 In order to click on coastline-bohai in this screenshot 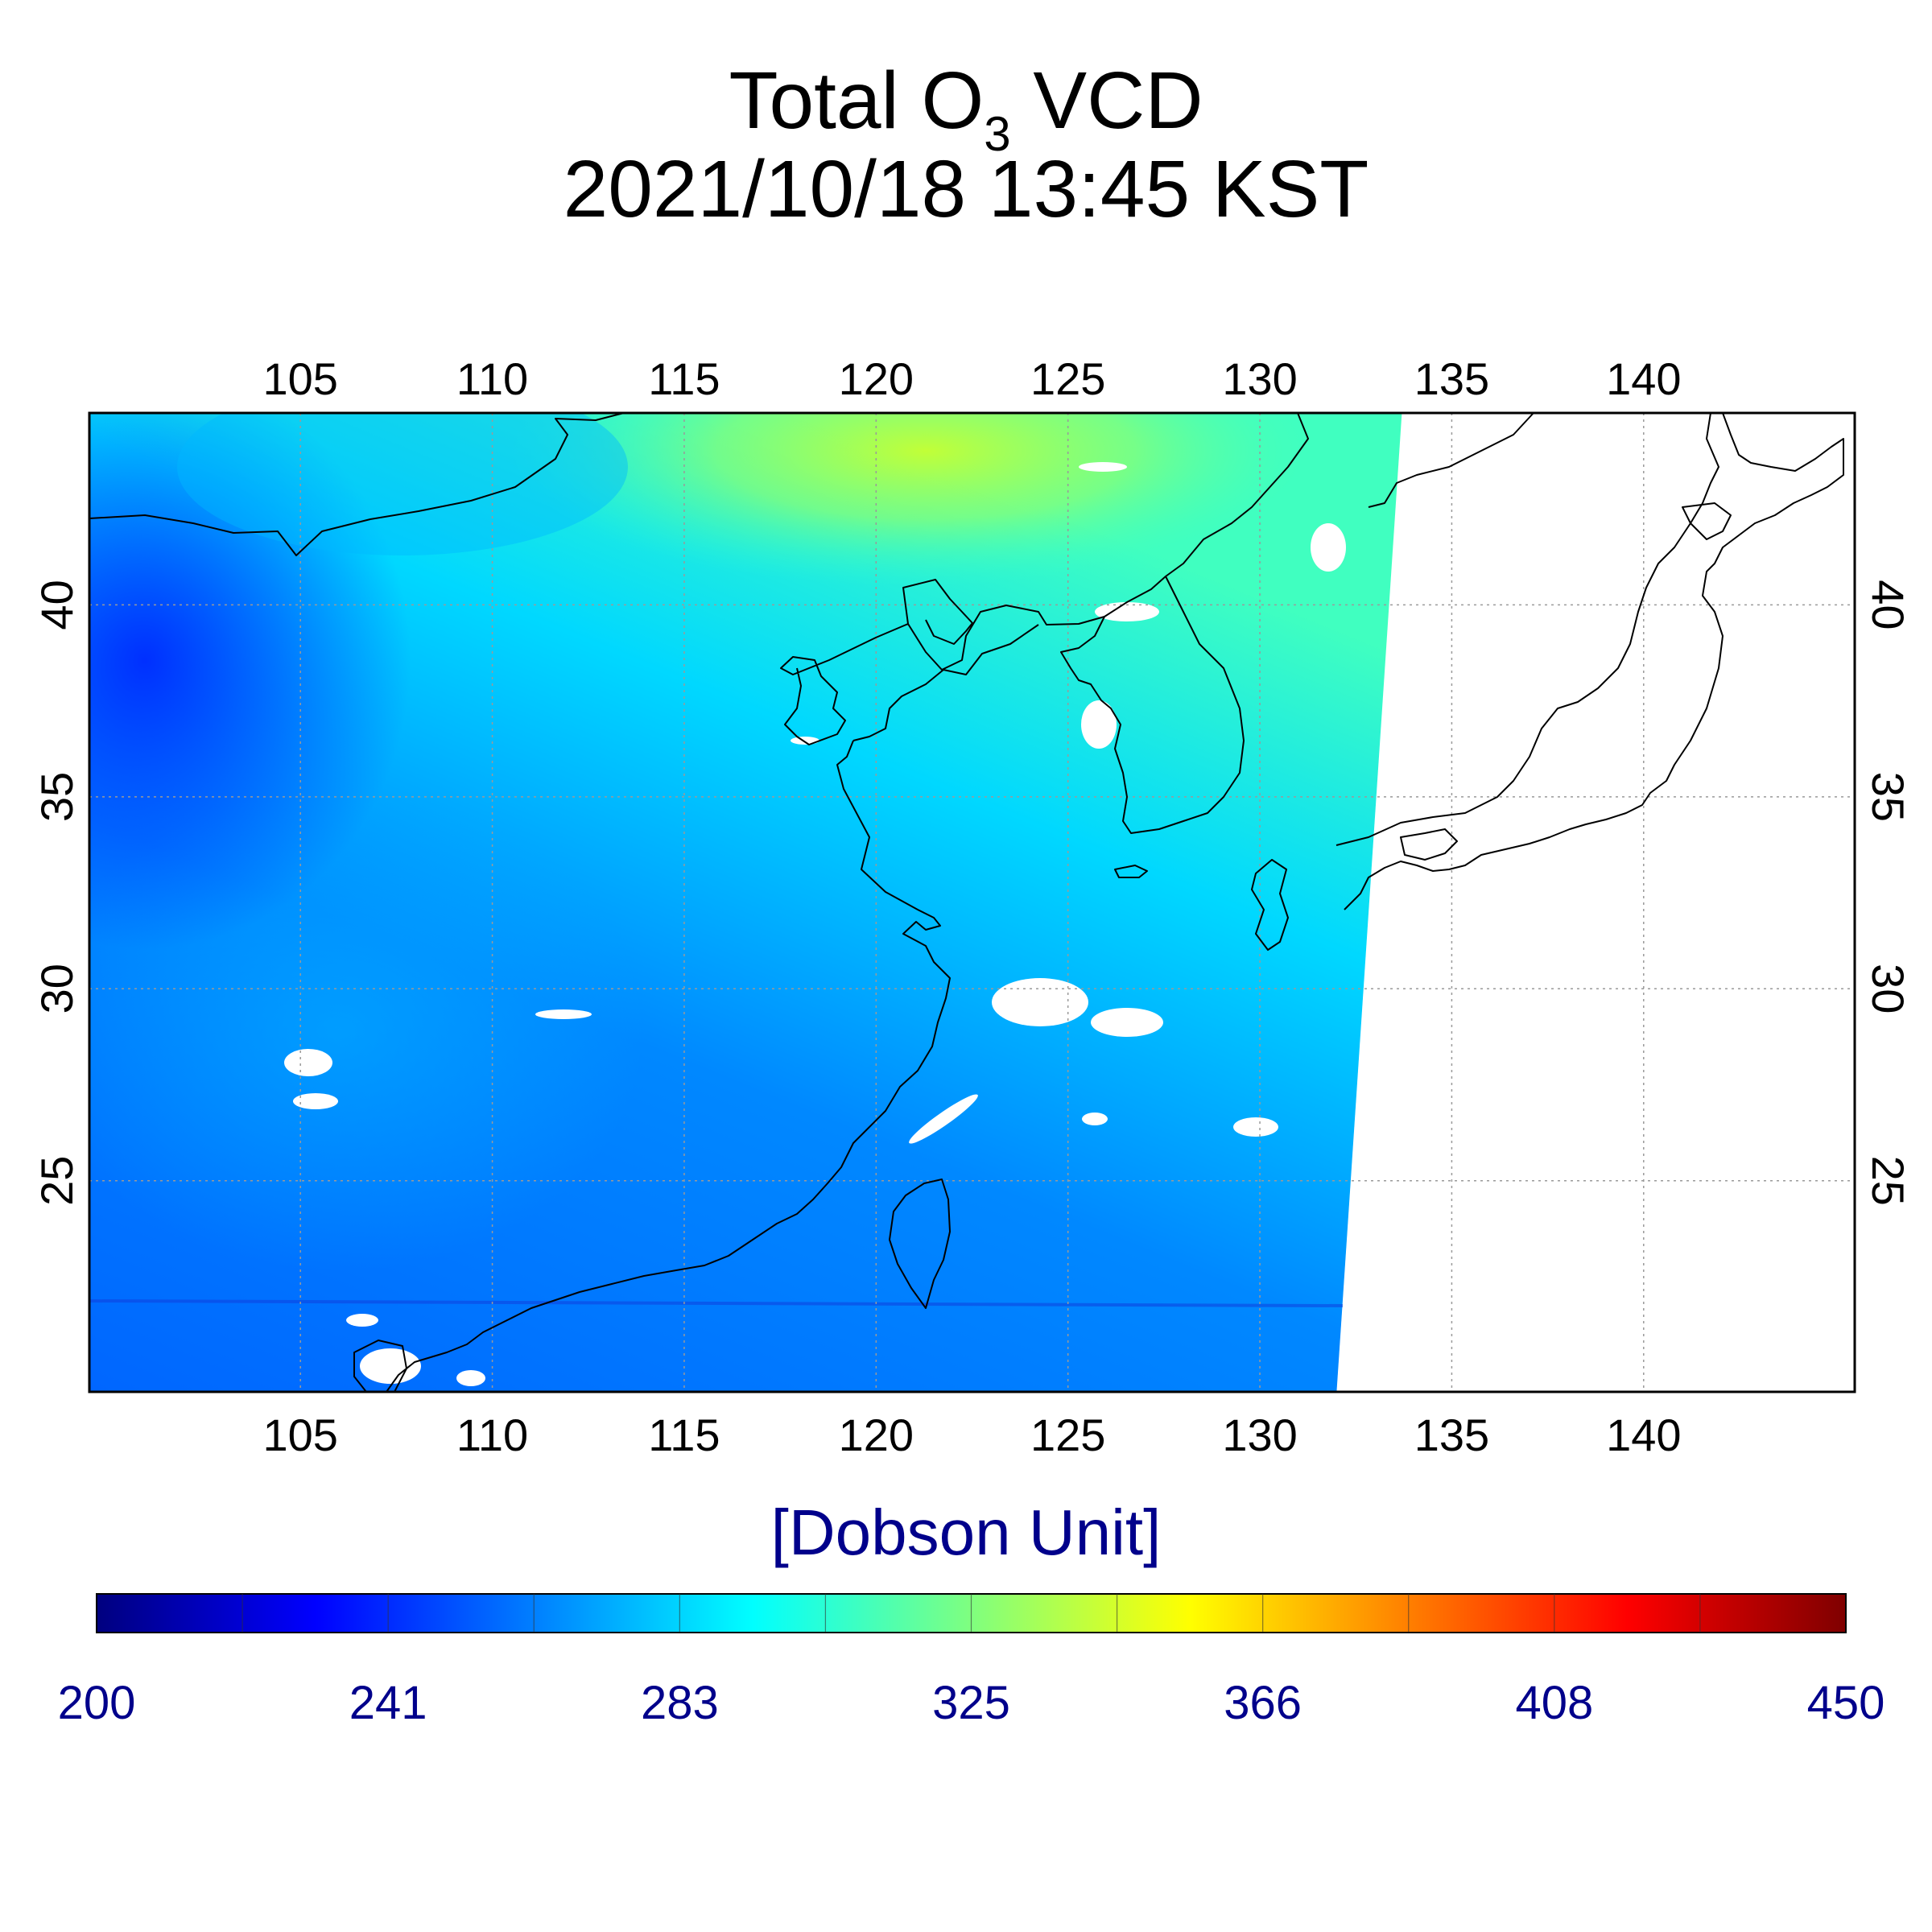, I will do `click(945, 682)`.